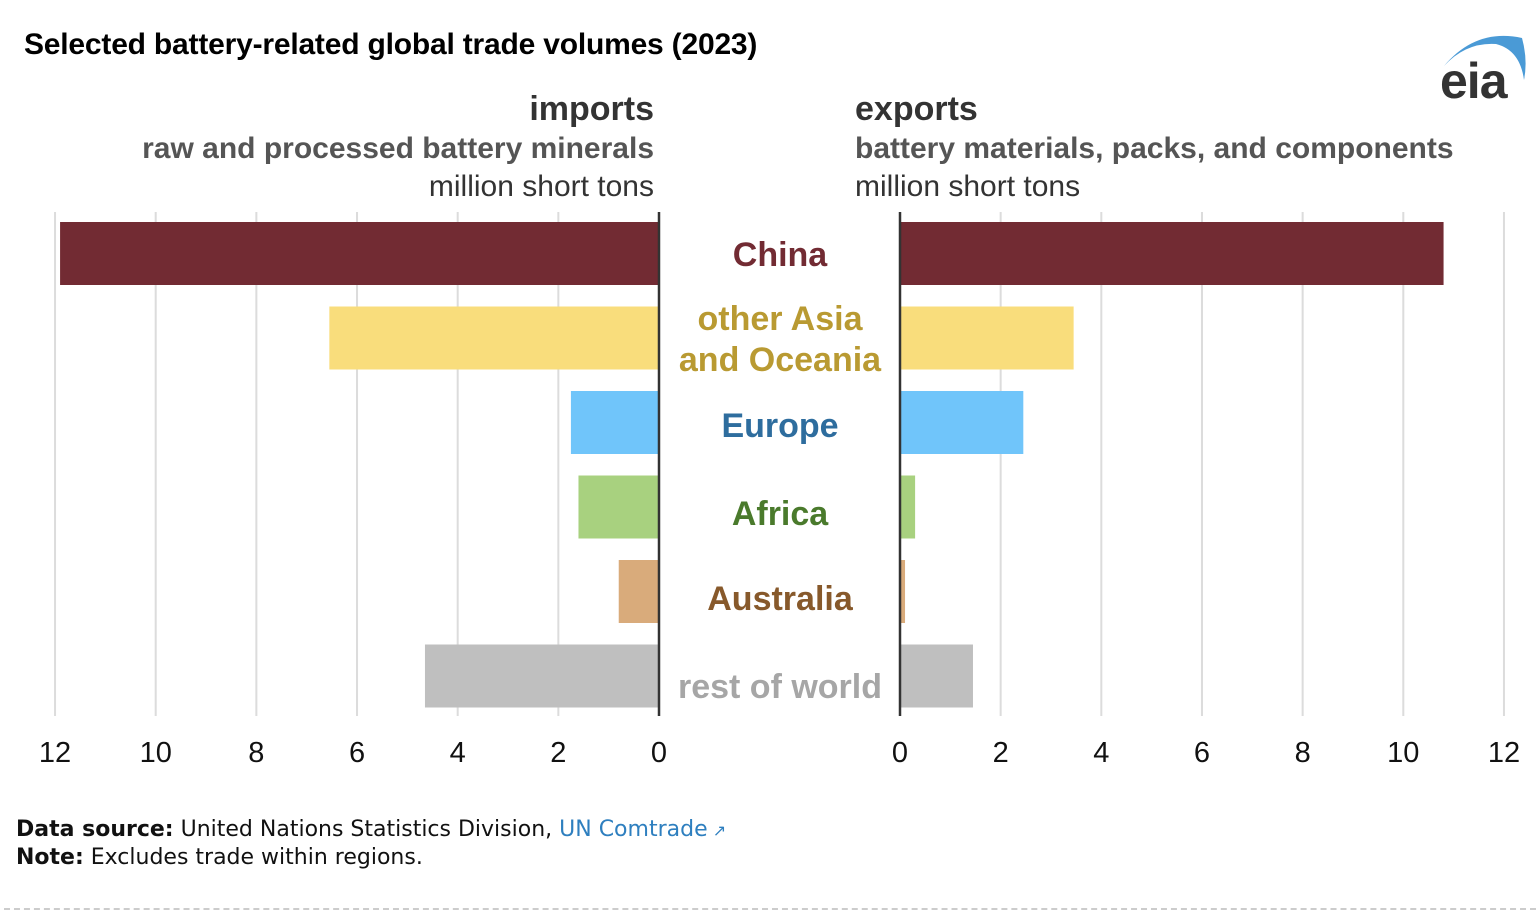 This screenshot has width=1540, height=912. I want to click on eia-logo-text: eia, so click(1474, 81).